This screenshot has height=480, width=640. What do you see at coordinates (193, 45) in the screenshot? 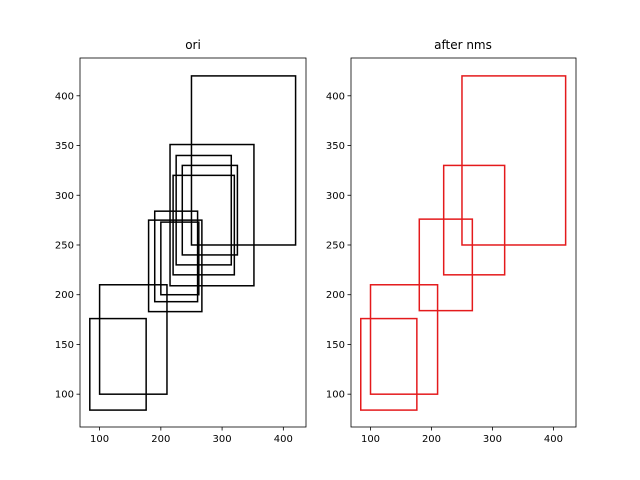
I see `panel-title: ori` at bounding box center [193, 45].